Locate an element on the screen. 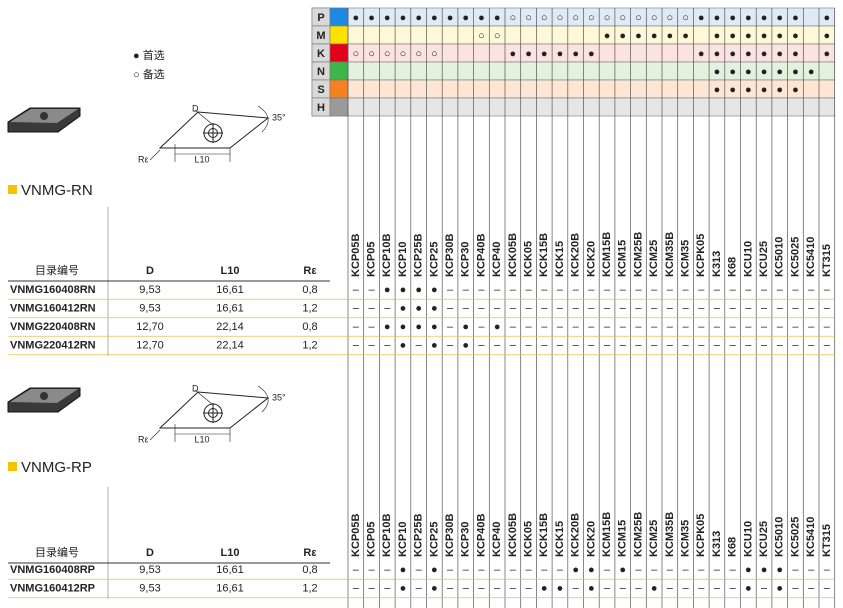 The width and height of the screenshot is (843, 608). grade-header: KCU25 is located at coordinates (764, 259).